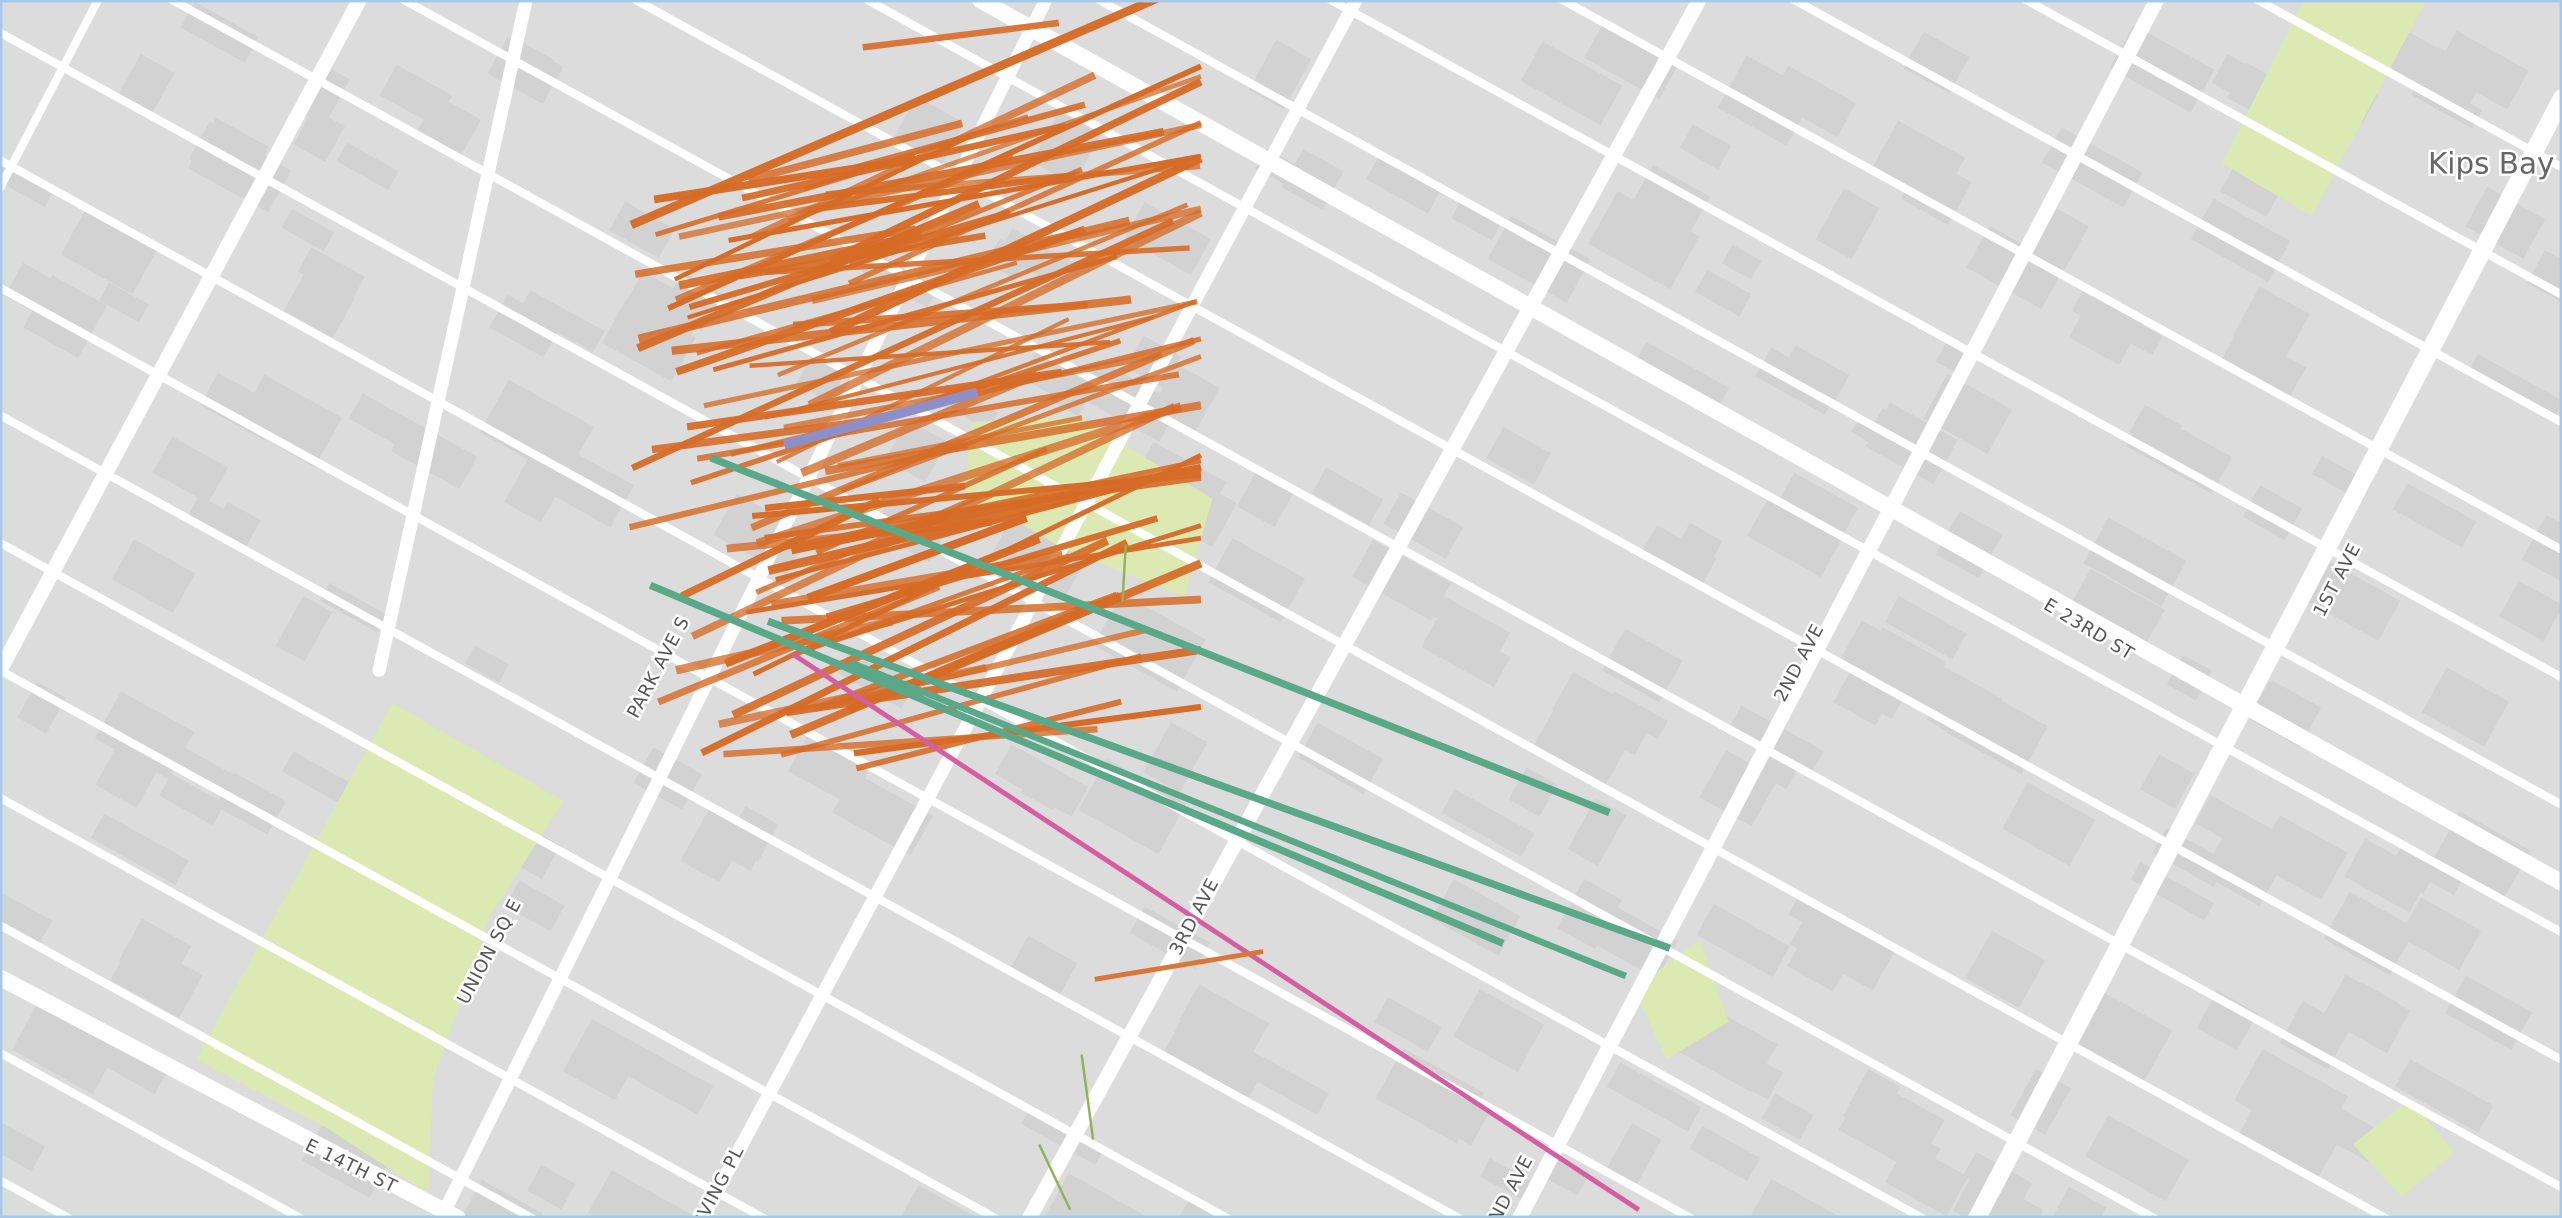 The image size is (2562, 1218). I want to click on route-layer, so click(915, 386).